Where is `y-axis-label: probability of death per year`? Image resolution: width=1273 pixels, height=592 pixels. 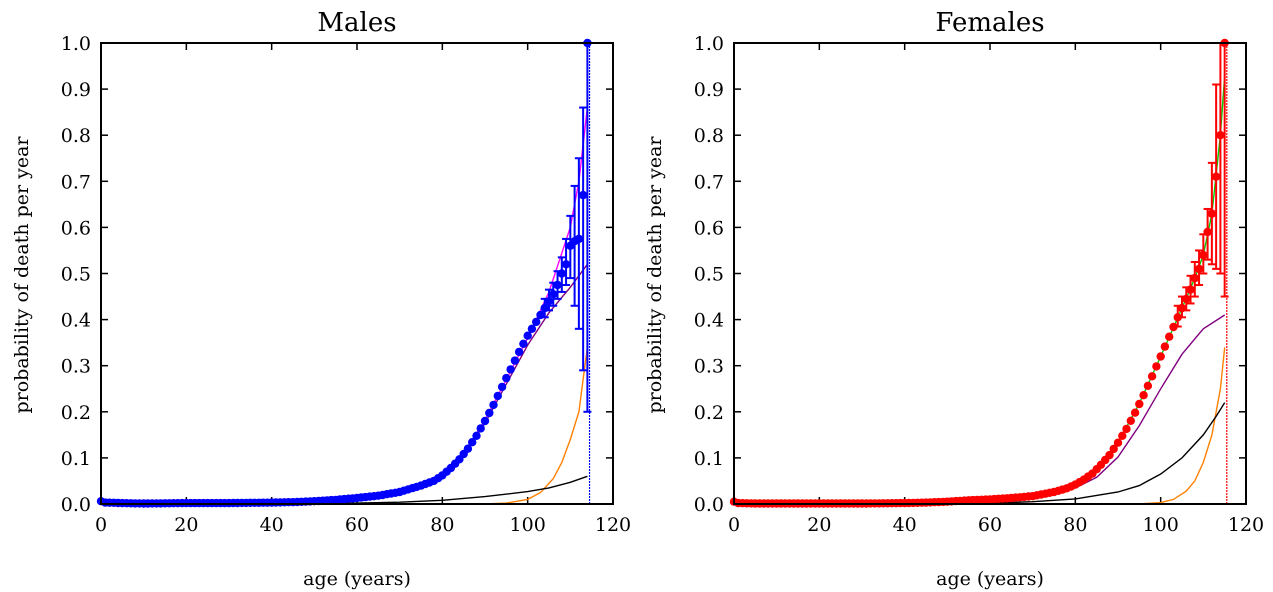 y-axis-label: probability of death per year is located at coordinates (22, 275).